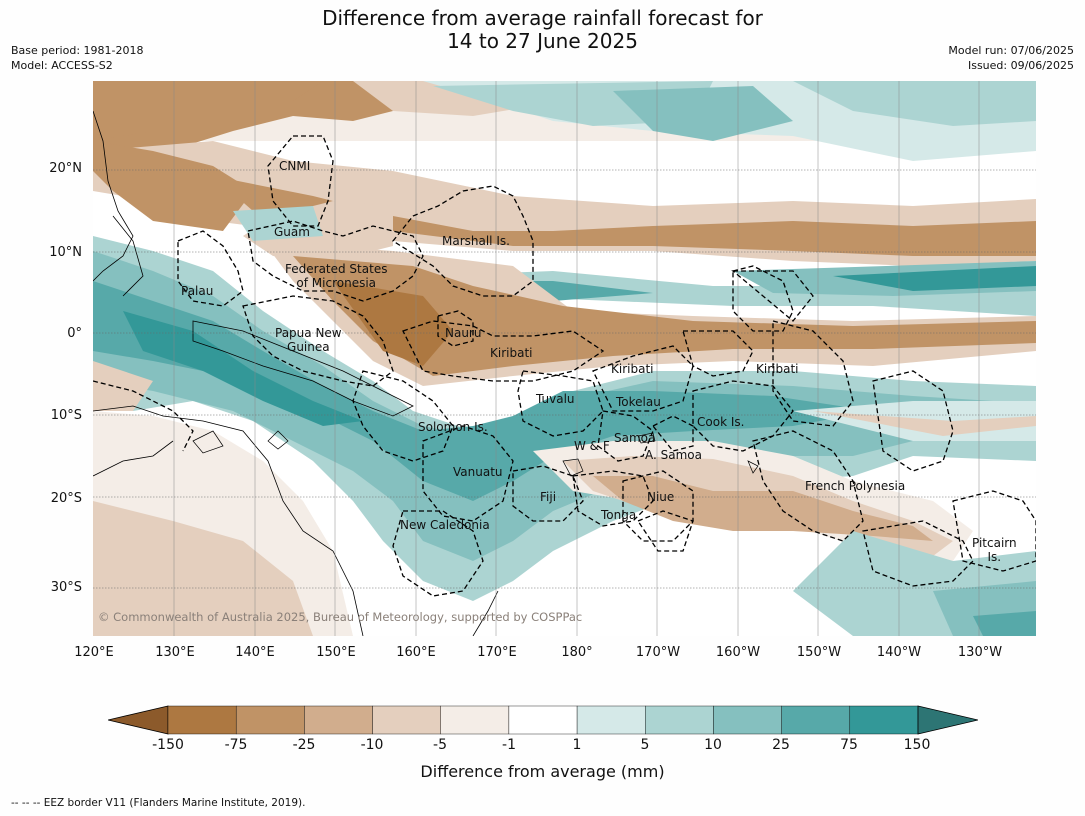 This screenshot has height=816, width=1085. What do you see at coordinates (292, 232) in the screenshot?
I see `label-guam: Guam` at bounding box center [292, 232].